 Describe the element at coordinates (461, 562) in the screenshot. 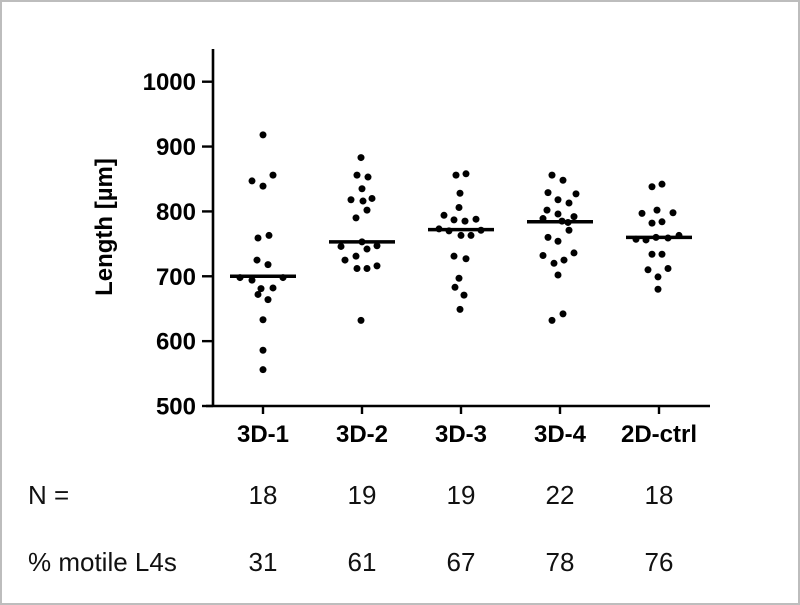

I see `pct-motile-value: 67` at that location.